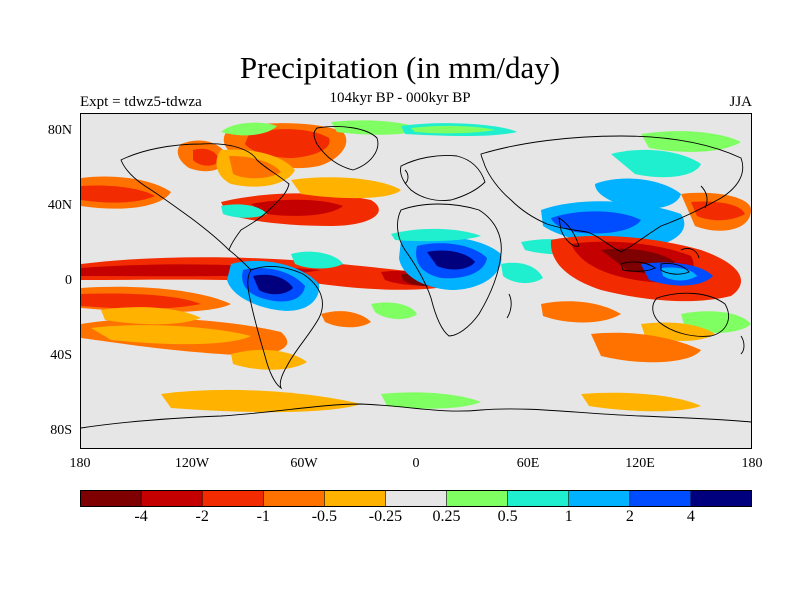  What do you see at coordinates (406, 177) in the screenshot?
I see `british-isles-coast` at bounding box center [406, 177].